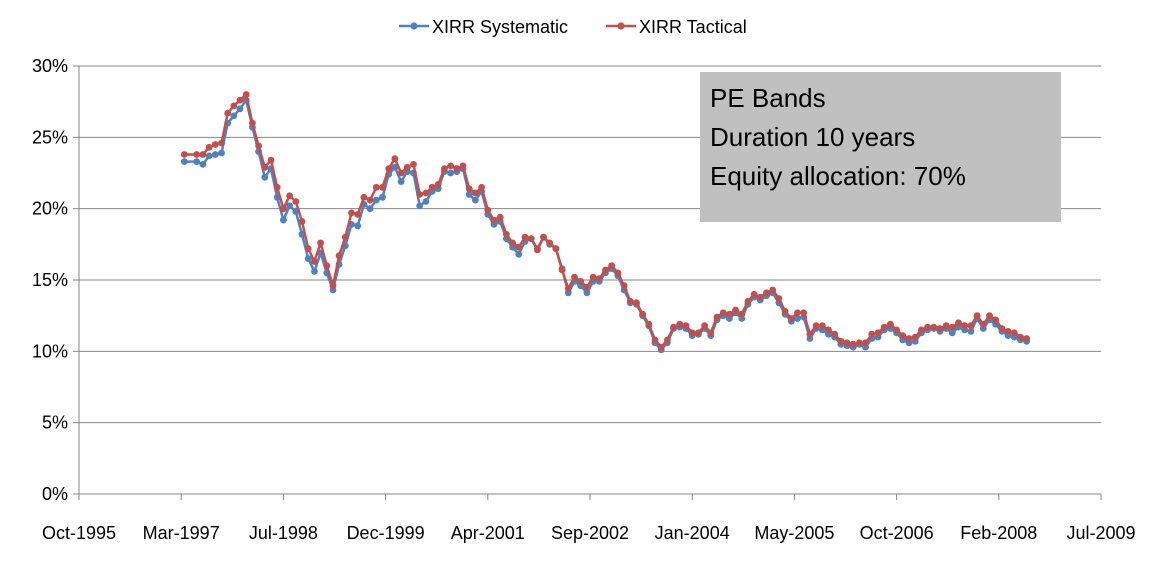 This screenshot has width=1157, height=563. I want to click on y-tick-label: 20%, so click(50, 209).